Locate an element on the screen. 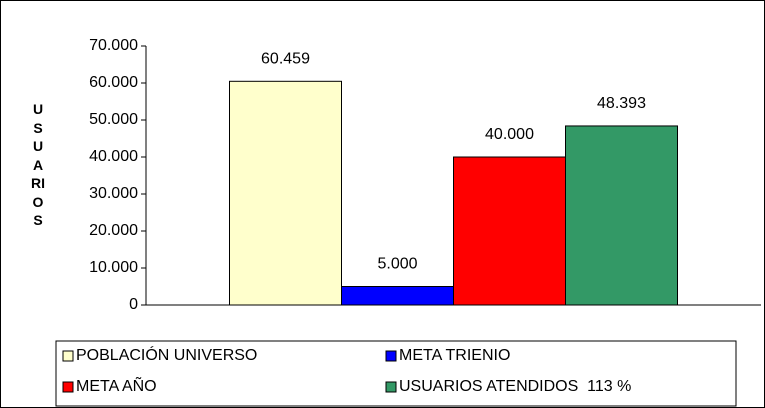  value-label: 40.000 is located at coordinates (509, 134).